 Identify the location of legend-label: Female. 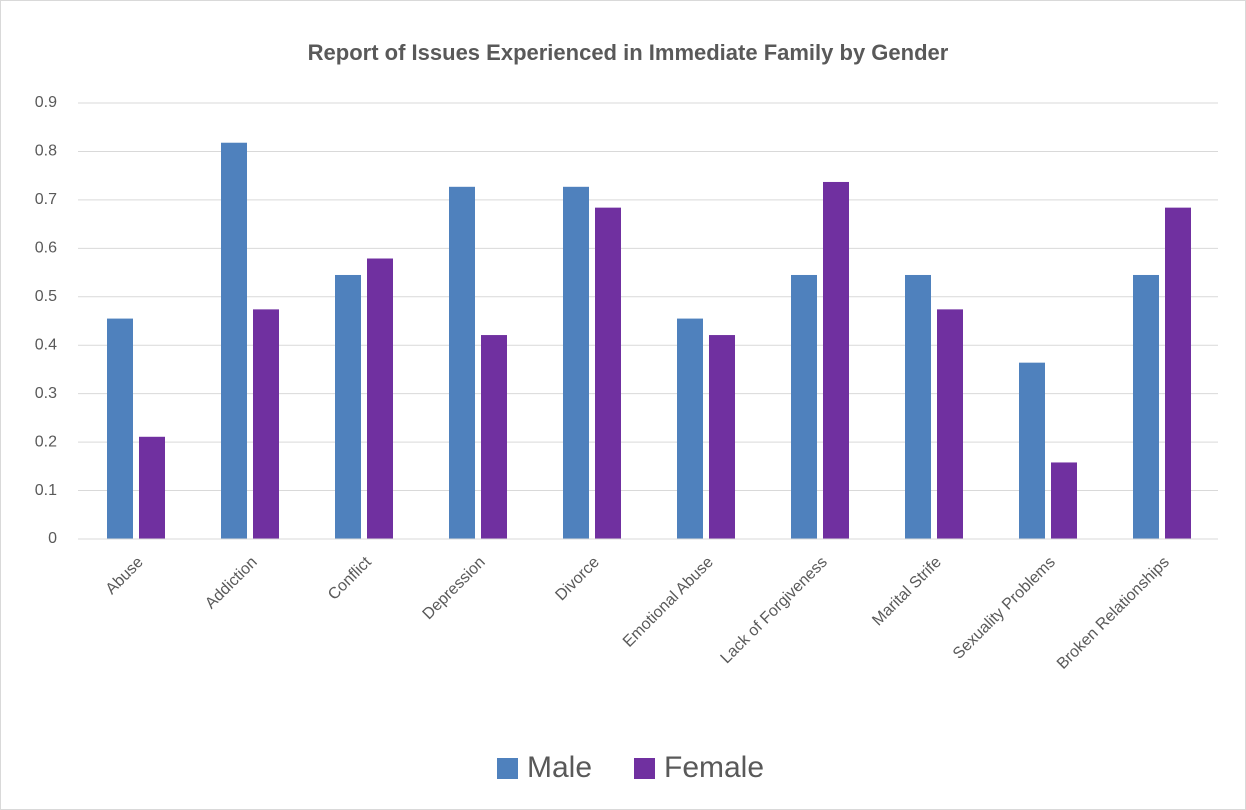
(714, 767).